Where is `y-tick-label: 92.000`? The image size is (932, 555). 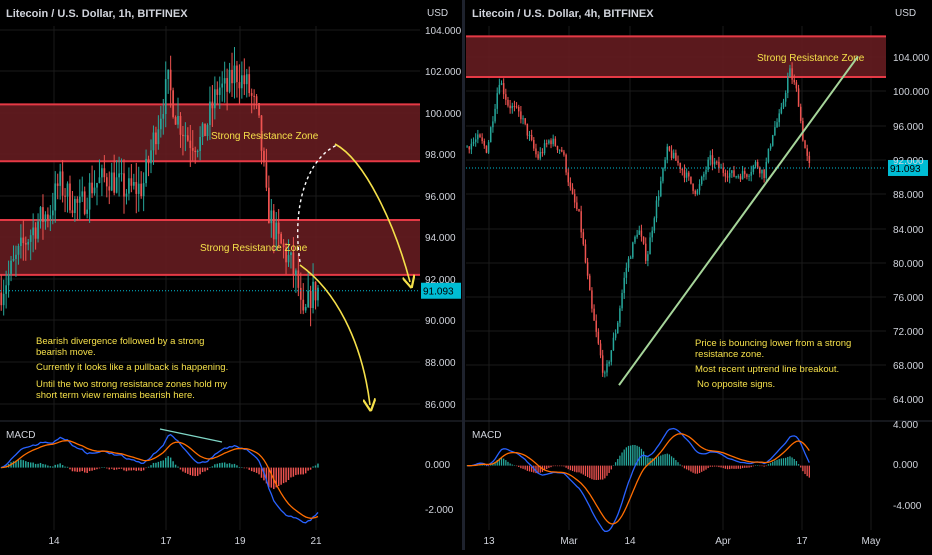 y-tick-label: 92.000 is located at coordinates (440, 280).